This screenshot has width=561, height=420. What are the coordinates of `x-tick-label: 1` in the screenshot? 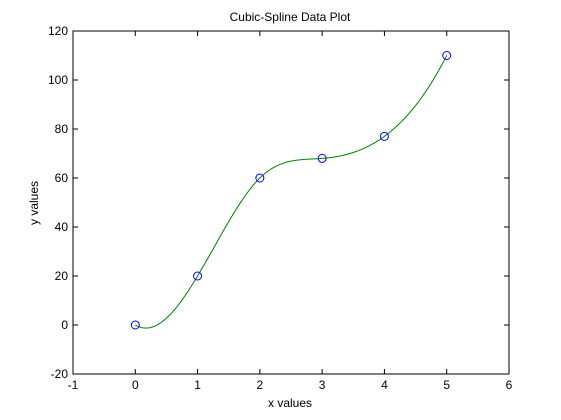 It's located at (197, 385).